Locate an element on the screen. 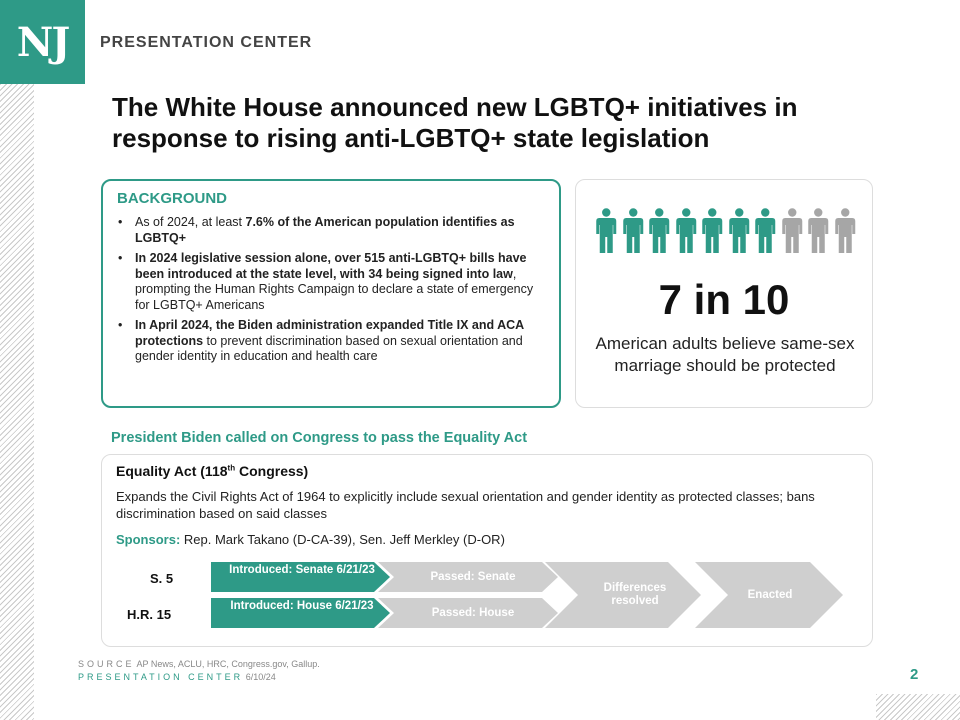 The image size is (960, 720). chevron-house-introduced is located at coordinates (300, 613).